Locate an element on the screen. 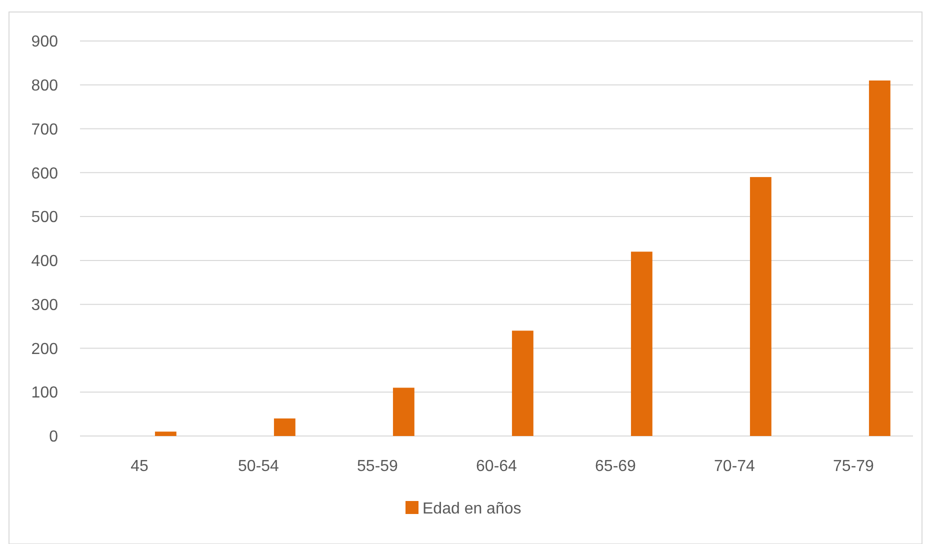 The height and width of the screenshot is (544, 927). x-tick-label: 50-54 is located at coordinates (259, 466).